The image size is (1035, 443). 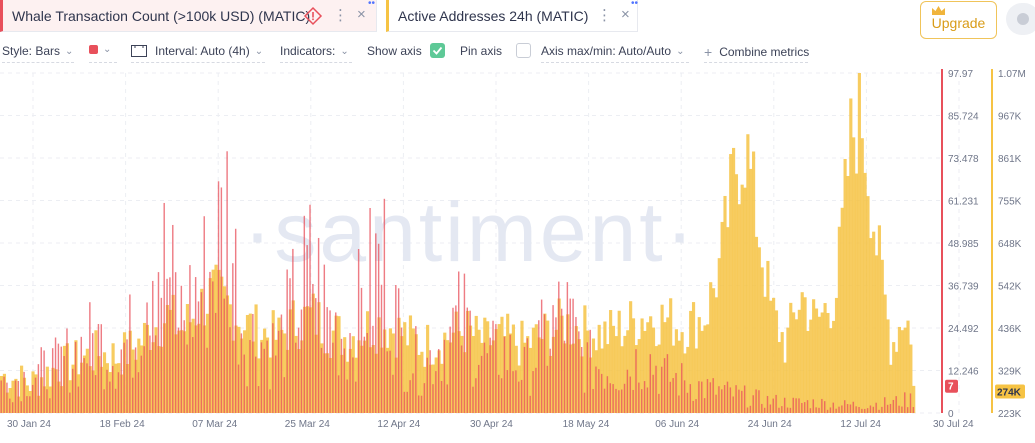 What do you see at coordinates (406, 50) in the screenshot?
I see `show-axis-toggle: Show axis` at bounding box center [406, 50].